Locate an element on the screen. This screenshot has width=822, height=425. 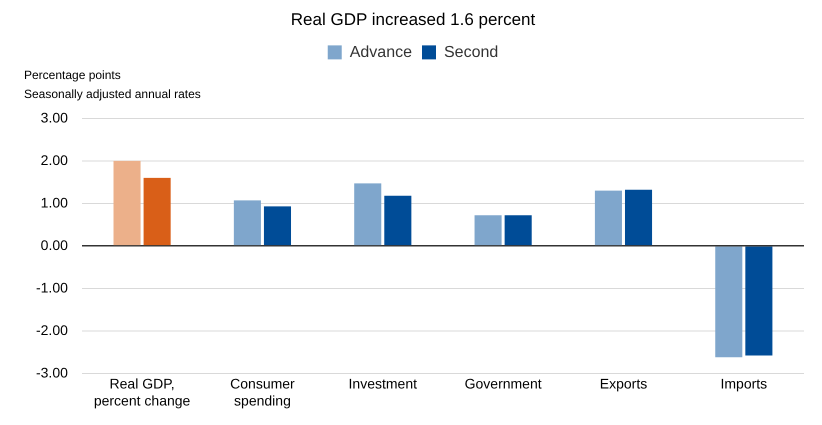
legend-label: Second is located at coordinates (471, 52).